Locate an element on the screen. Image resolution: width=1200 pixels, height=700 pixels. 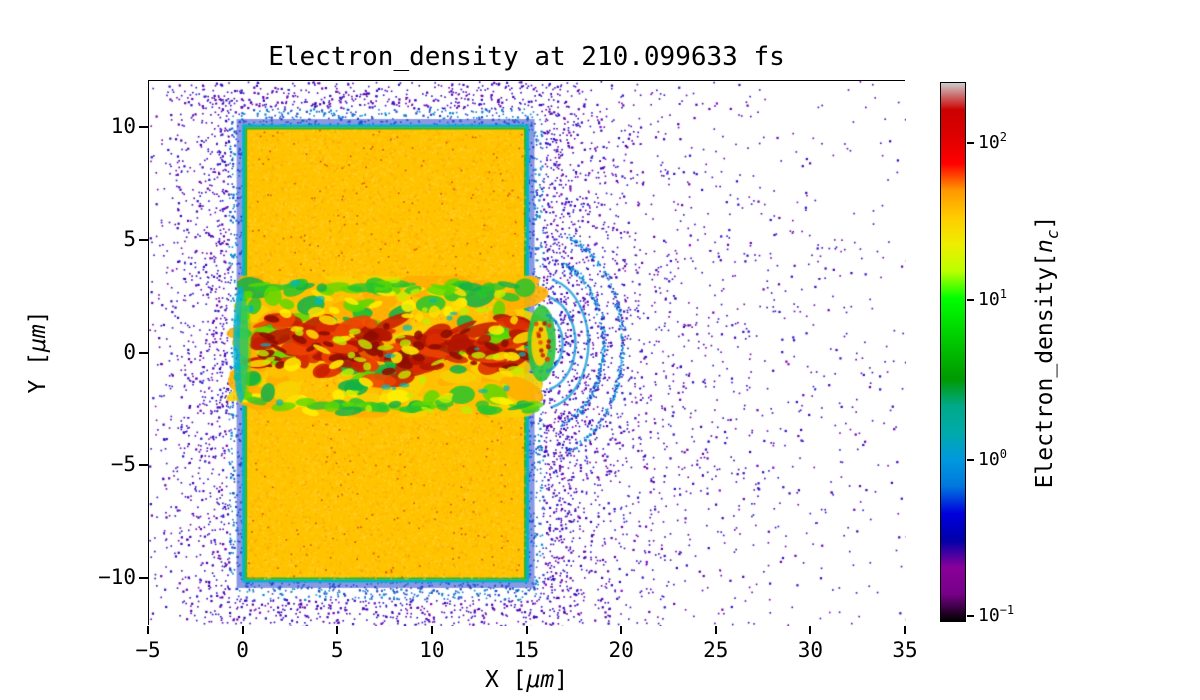
colorbar-tick-exponent: −1 is located at coordinates (1007, 609).